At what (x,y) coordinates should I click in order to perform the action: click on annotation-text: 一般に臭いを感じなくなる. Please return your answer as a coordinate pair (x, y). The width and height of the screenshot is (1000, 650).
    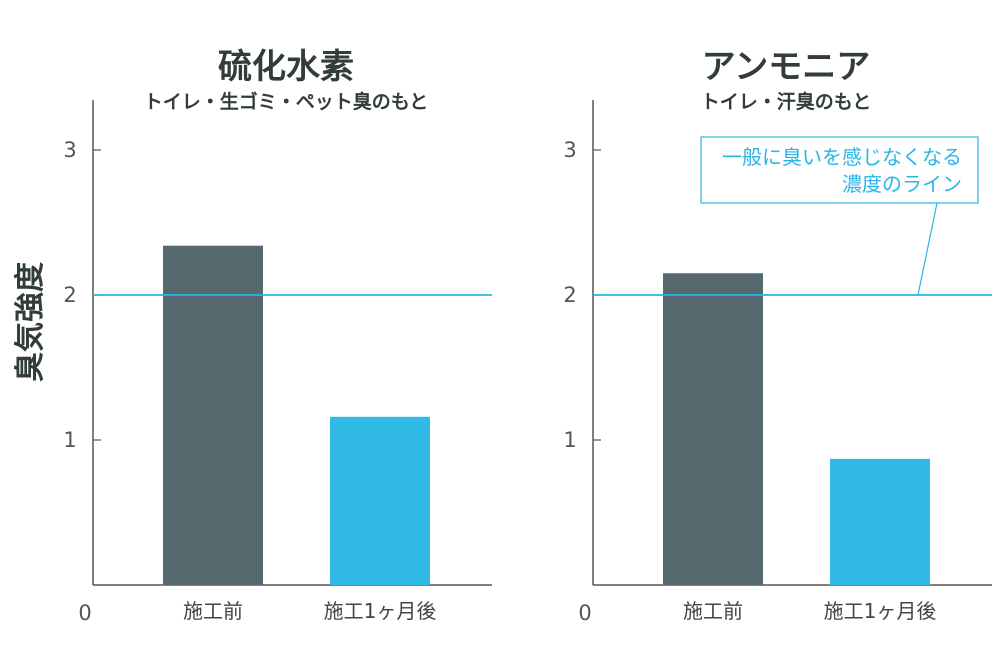
    Looking at the image, I should click on (842, 157).